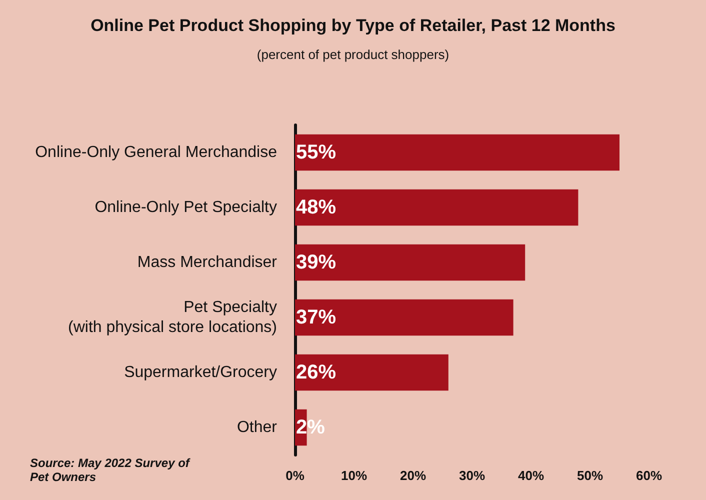 Image resolution: width=706 pixels, height=500 pixels. I want to click on x-tick-label: 40%, so click(531, 475).